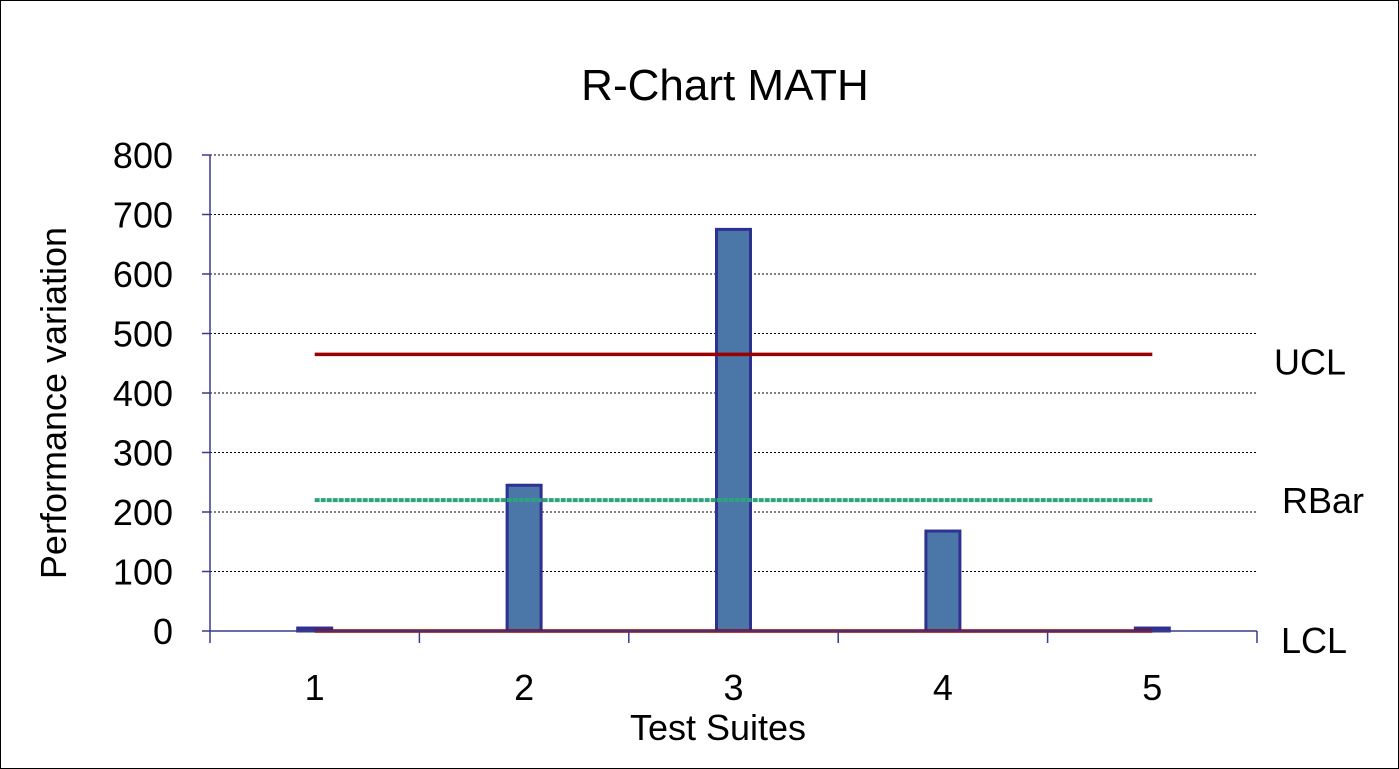 The width and height of the screenshot is (1399, 769). Describe the element at coordinates (143, 274) in the screenshot. I see `y-tick-label: 600` at that location.